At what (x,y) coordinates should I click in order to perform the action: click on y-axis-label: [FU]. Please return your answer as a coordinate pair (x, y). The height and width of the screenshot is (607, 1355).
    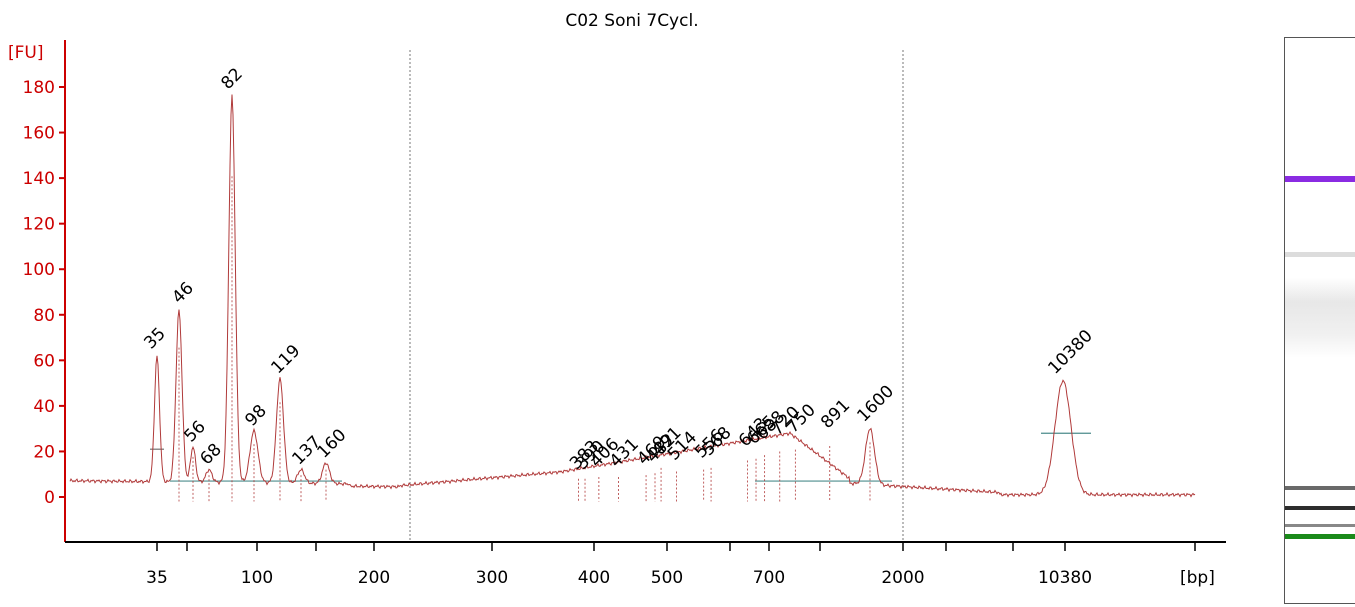
    Looking at the image, I should click on (26, 53).